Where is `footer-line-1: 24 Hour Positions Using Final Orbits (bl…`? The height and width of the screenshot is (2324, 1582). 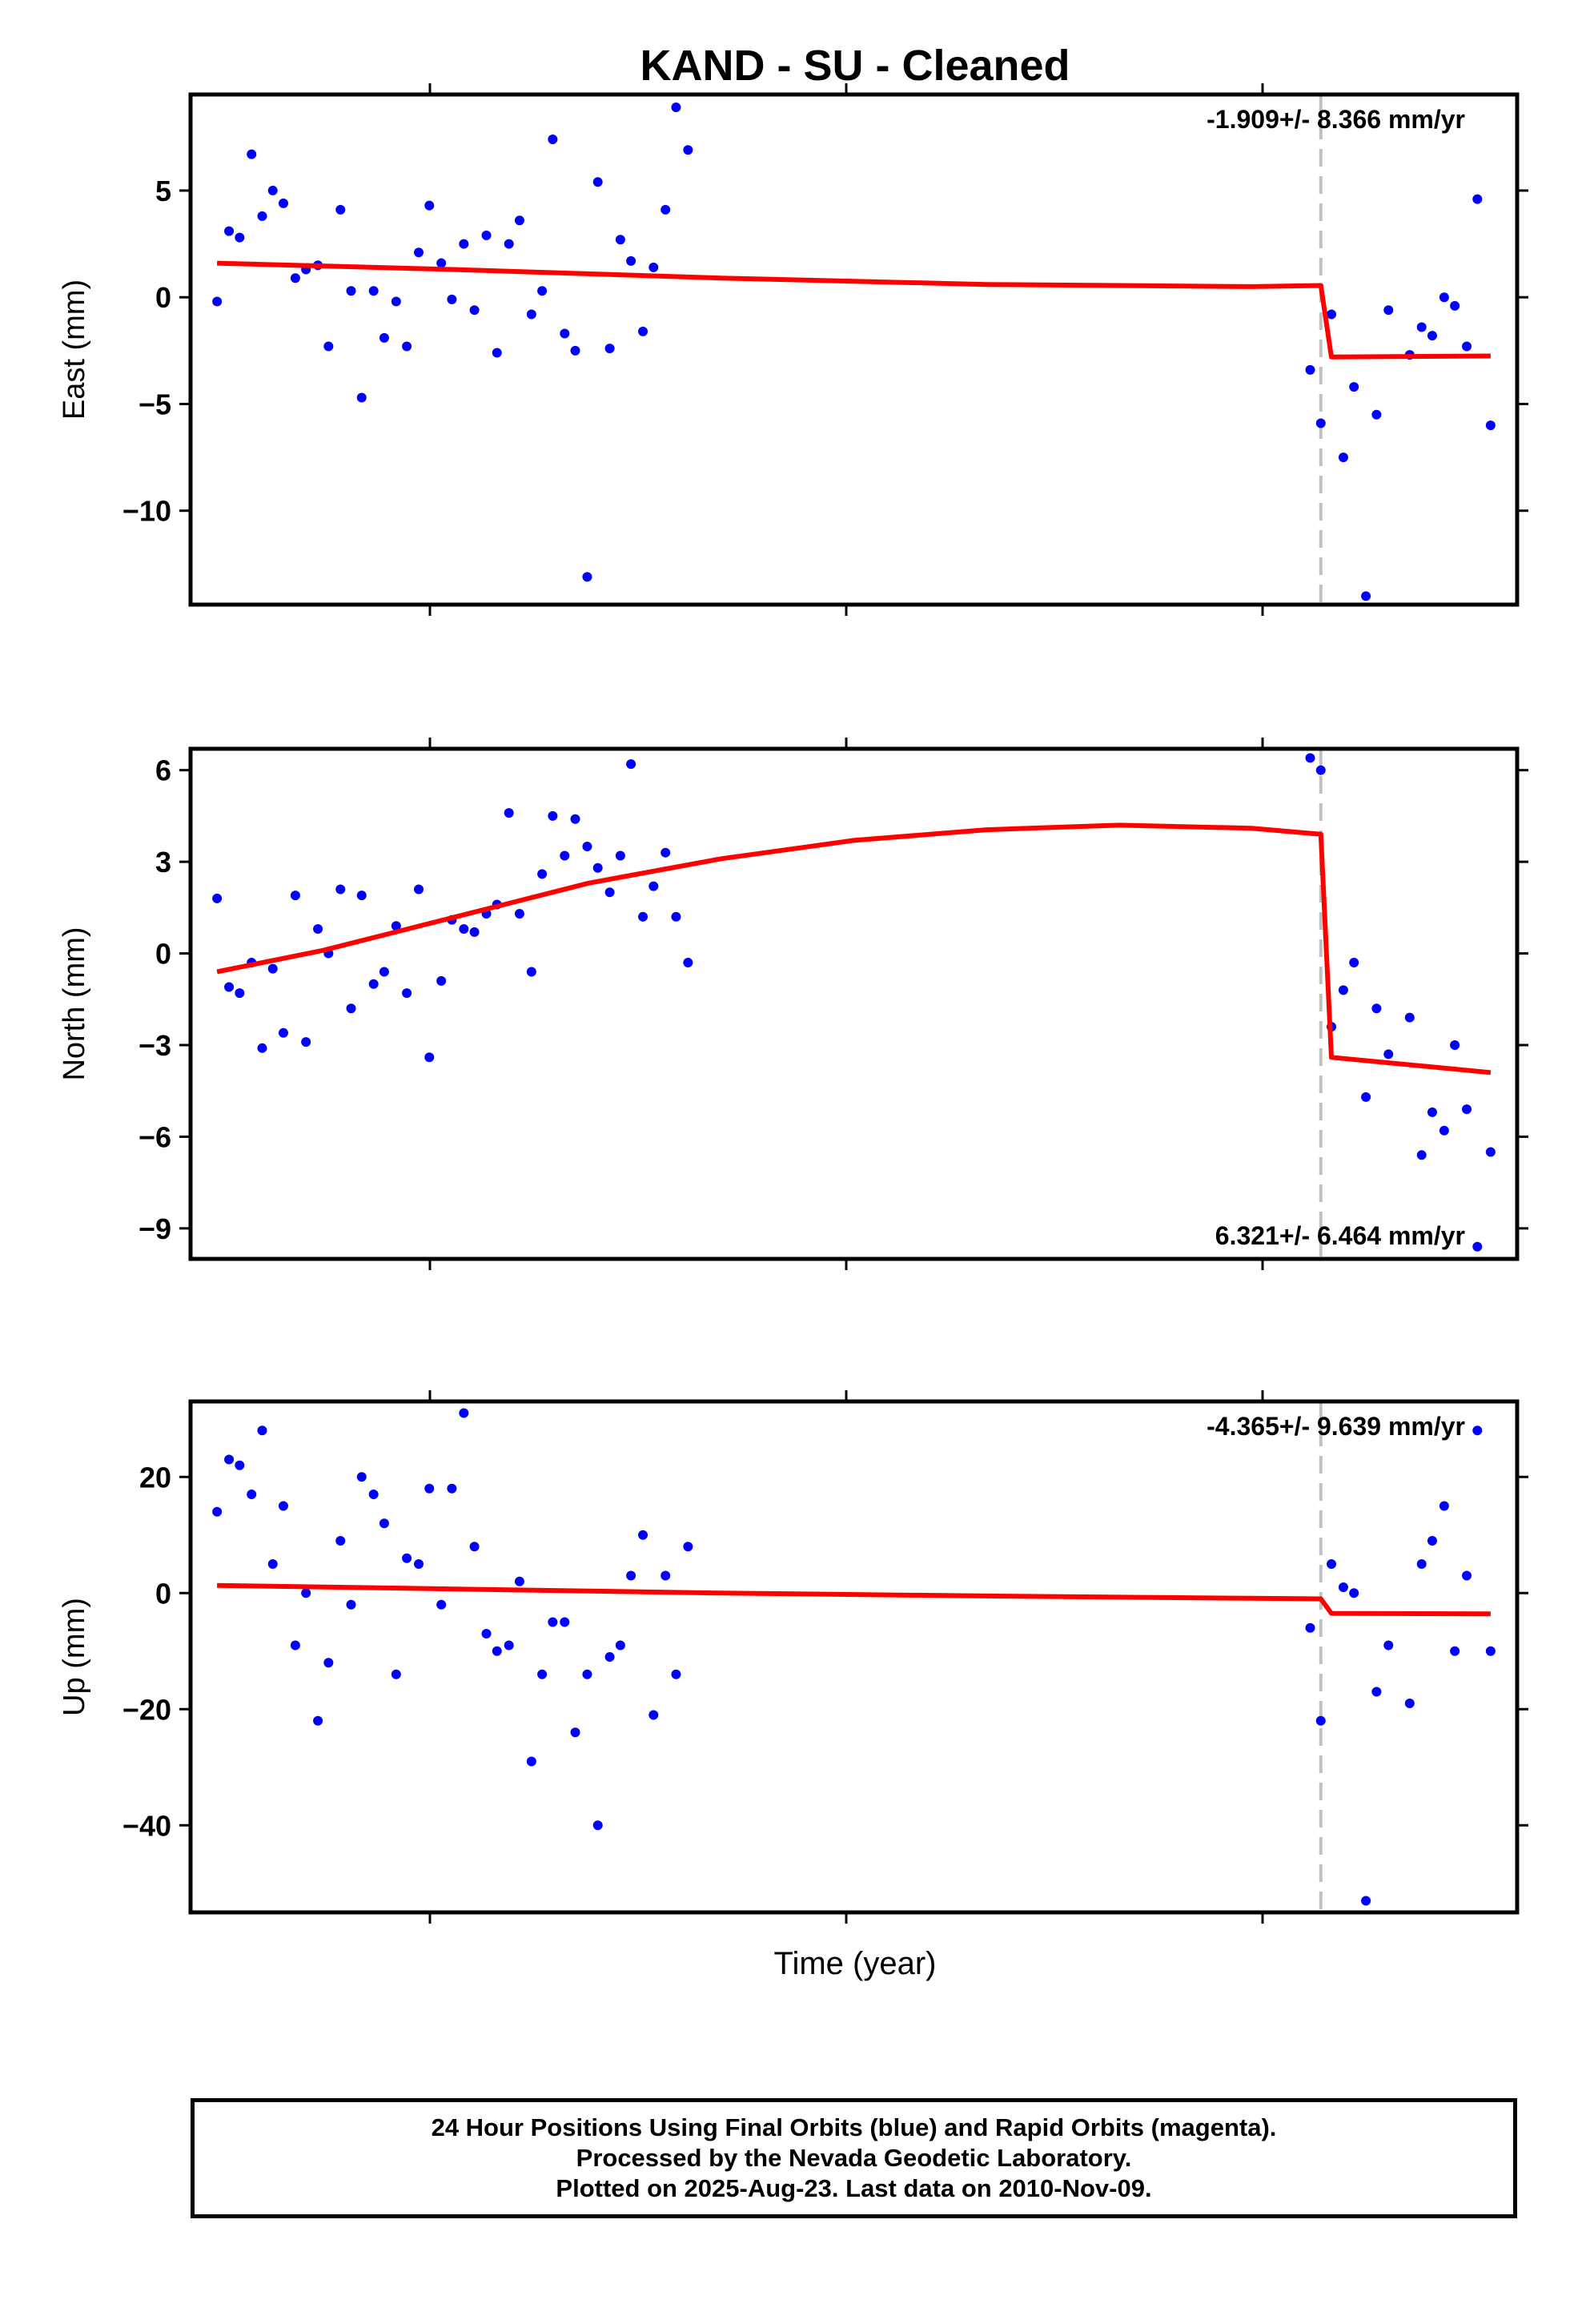 footer-line-1: 24 Hour Positions Using Final Orbits (bl… is located at coordinates (854, 2127).